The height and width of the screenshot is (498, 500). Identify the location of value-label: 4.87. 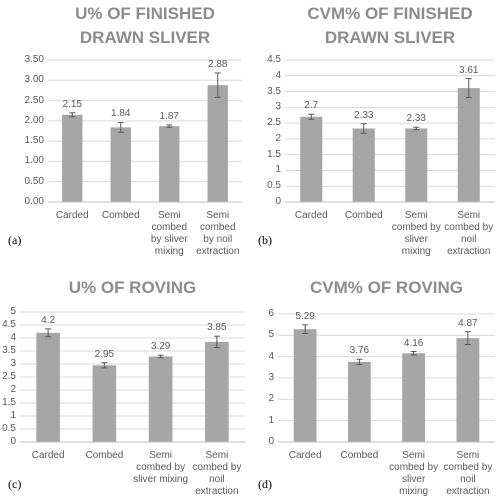
(468, 323).